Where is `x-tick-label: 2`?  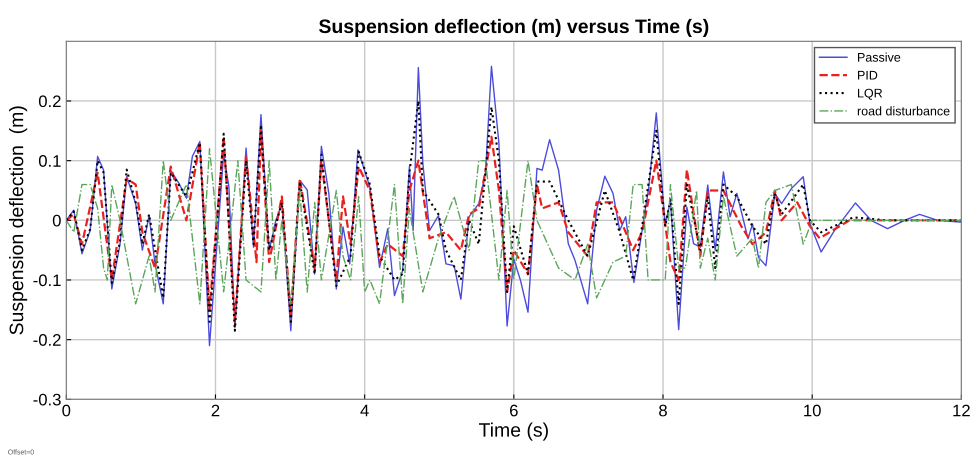 x-tick-label: 2 is located at coordinates (216, 410).